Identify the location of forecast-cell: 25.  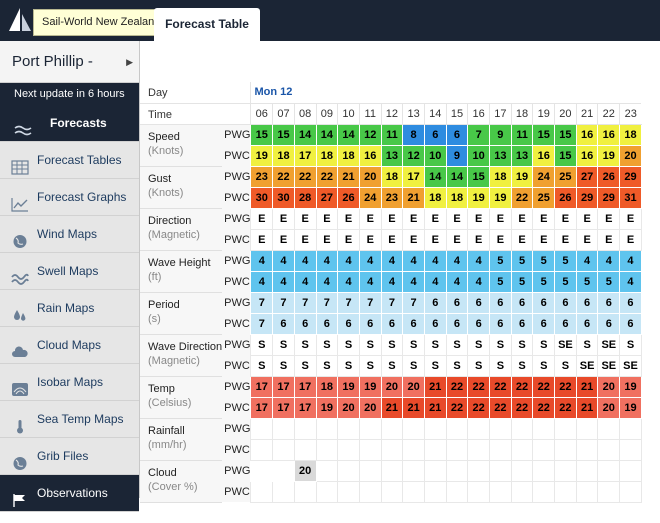
(565, 176).